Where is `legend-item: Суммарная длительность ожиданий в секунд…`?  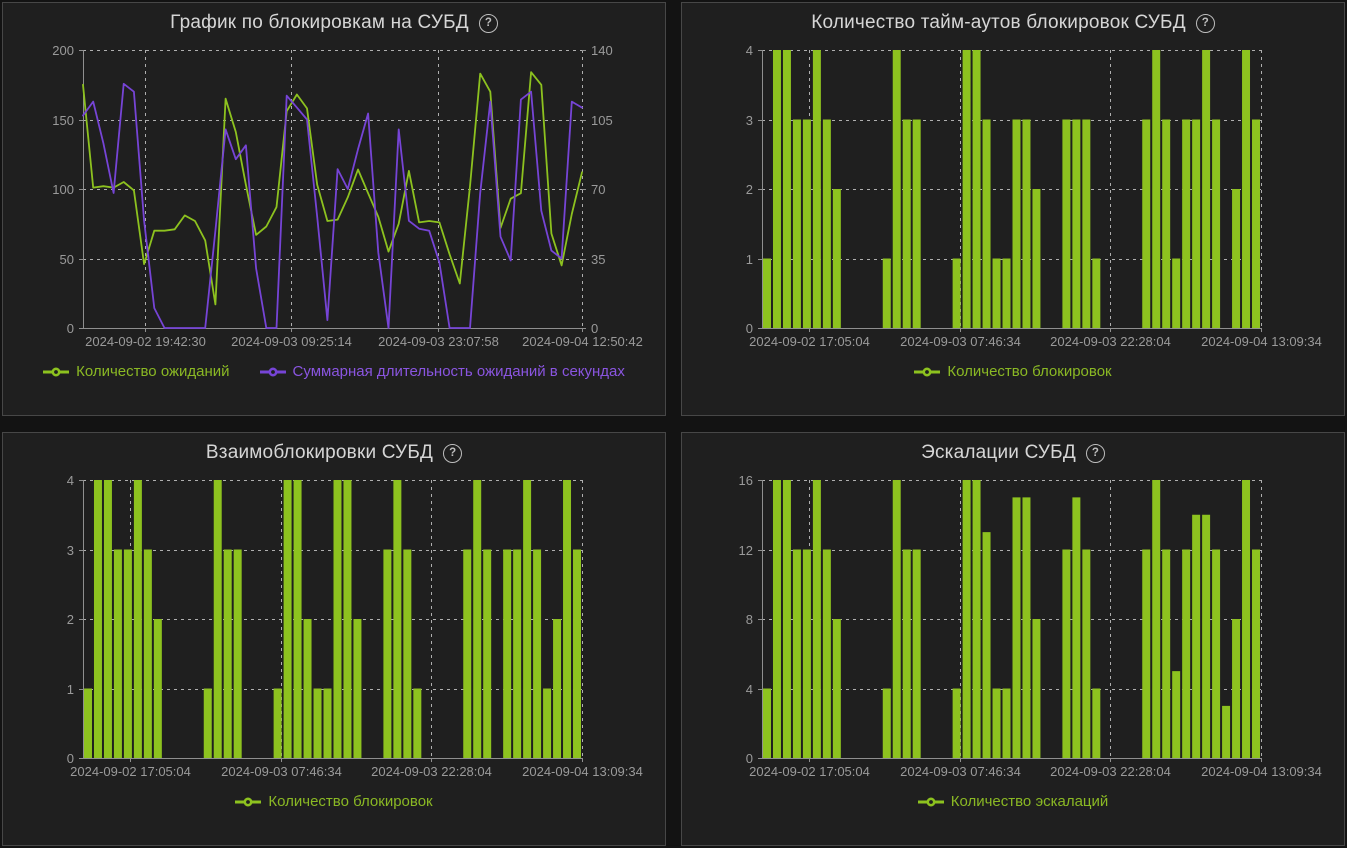 legend-item: Суммарная длительность ожиданий в секунд… is located at coordinates (442, 371).